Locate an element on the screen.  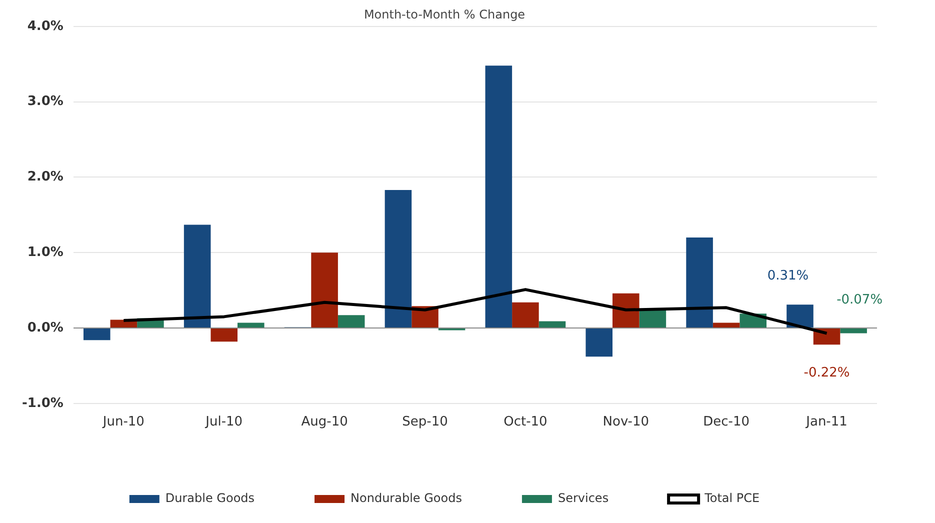
legend-label: Nondurable Goods is located at coordinates (406, 498).